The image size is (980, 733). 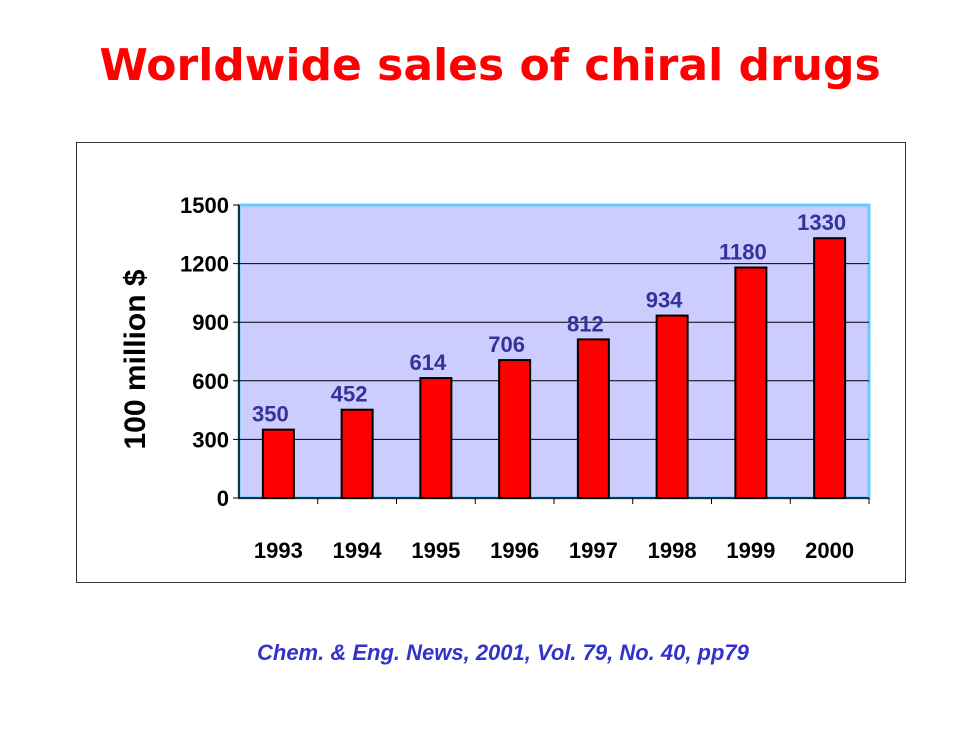 What do you see at coordinates (664, 300) in the screenshot?
I see `data-label: 934` at bounding box center [664, 300].